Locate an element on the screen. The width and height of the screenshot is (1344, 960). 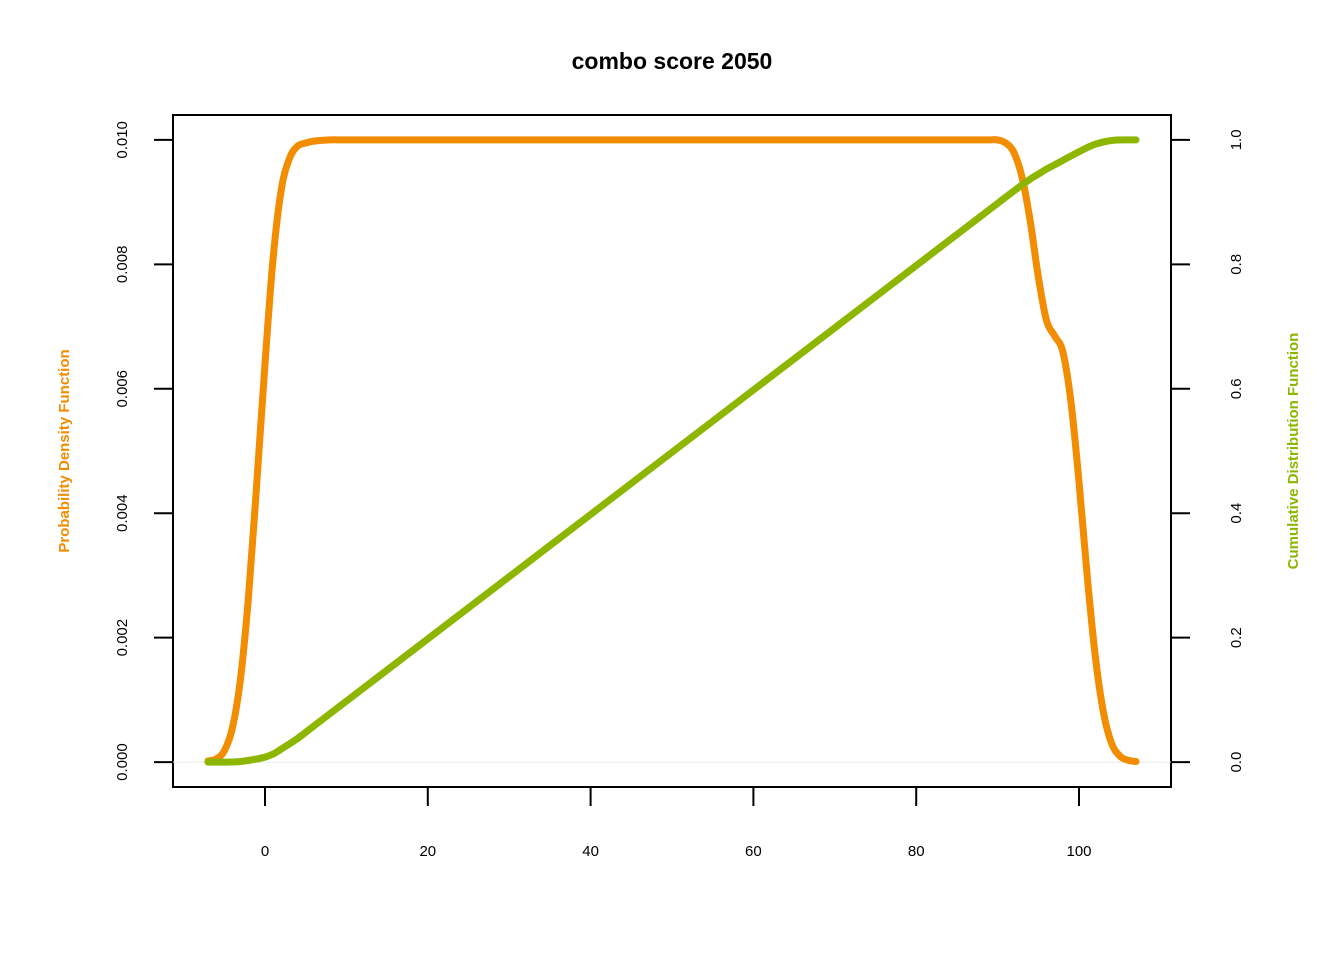
y-right-tick-label: 0.4 is located at coordinates (1236, 513).